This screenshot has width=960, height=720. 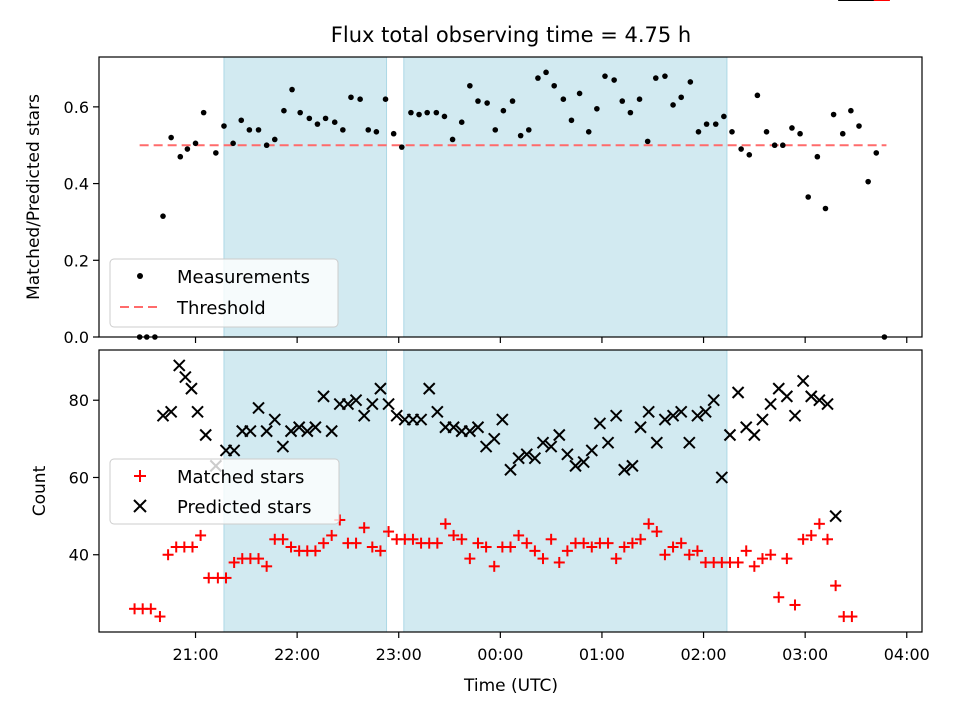 What do you see at coordinates (551, 648) in the screenshot?
I see `bottom-x-axis: 21:00 22:00 23:00 00:00 01:00 02:00 03:00 04:00` at bounding box center [551, 648].